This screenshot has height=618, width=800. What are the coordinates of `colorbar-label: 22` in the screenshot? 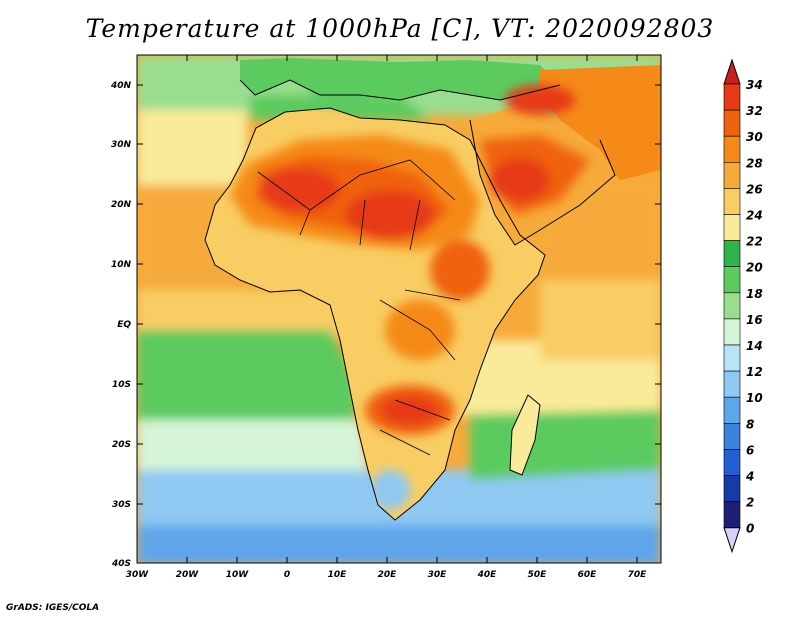 It's located at (754, 242).